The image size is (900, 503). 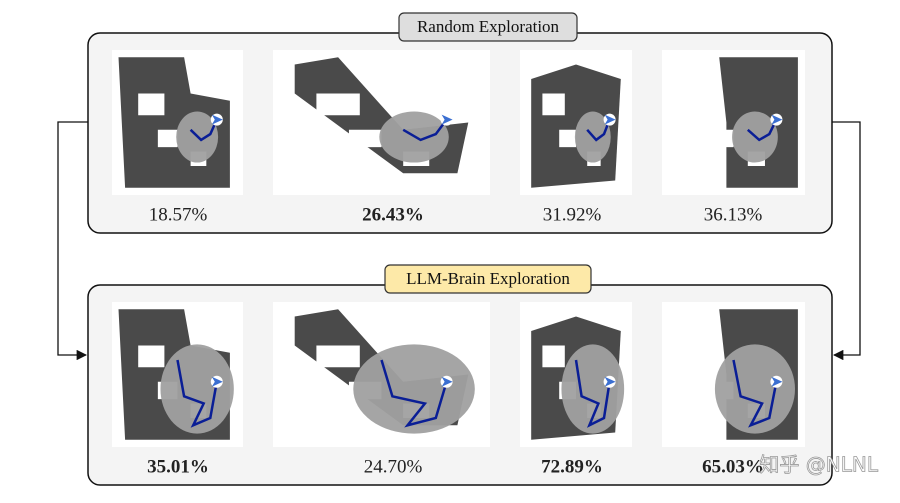 I want to click on coverage-value: 35.01%, so click(x=178, y=466).